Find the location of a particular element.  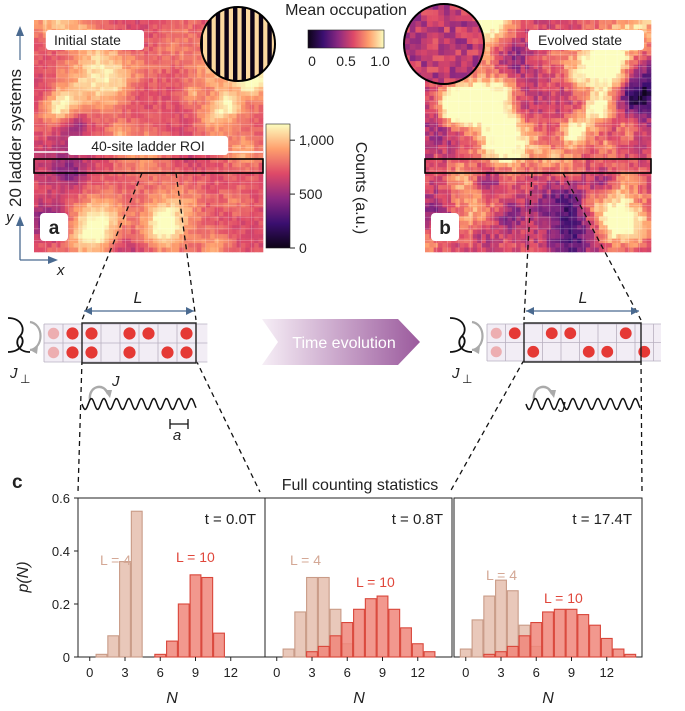

j-label-right: J is located at coordinates (561, 407).